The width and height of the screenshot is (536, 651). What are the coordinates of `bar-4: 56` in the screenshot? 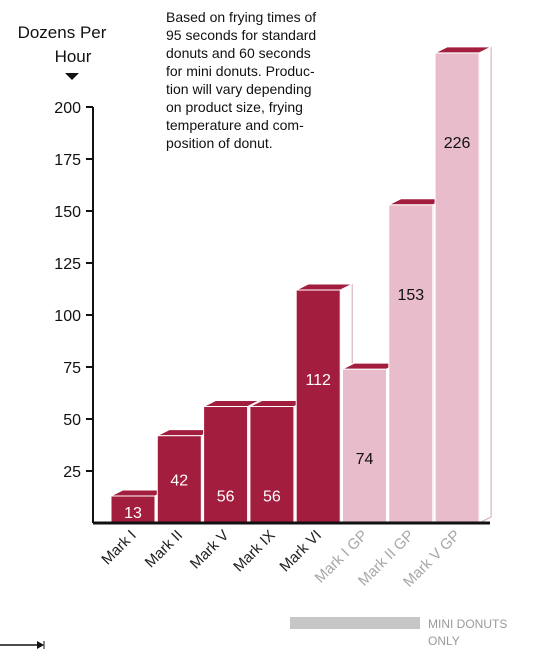 It's located at (278, 461).